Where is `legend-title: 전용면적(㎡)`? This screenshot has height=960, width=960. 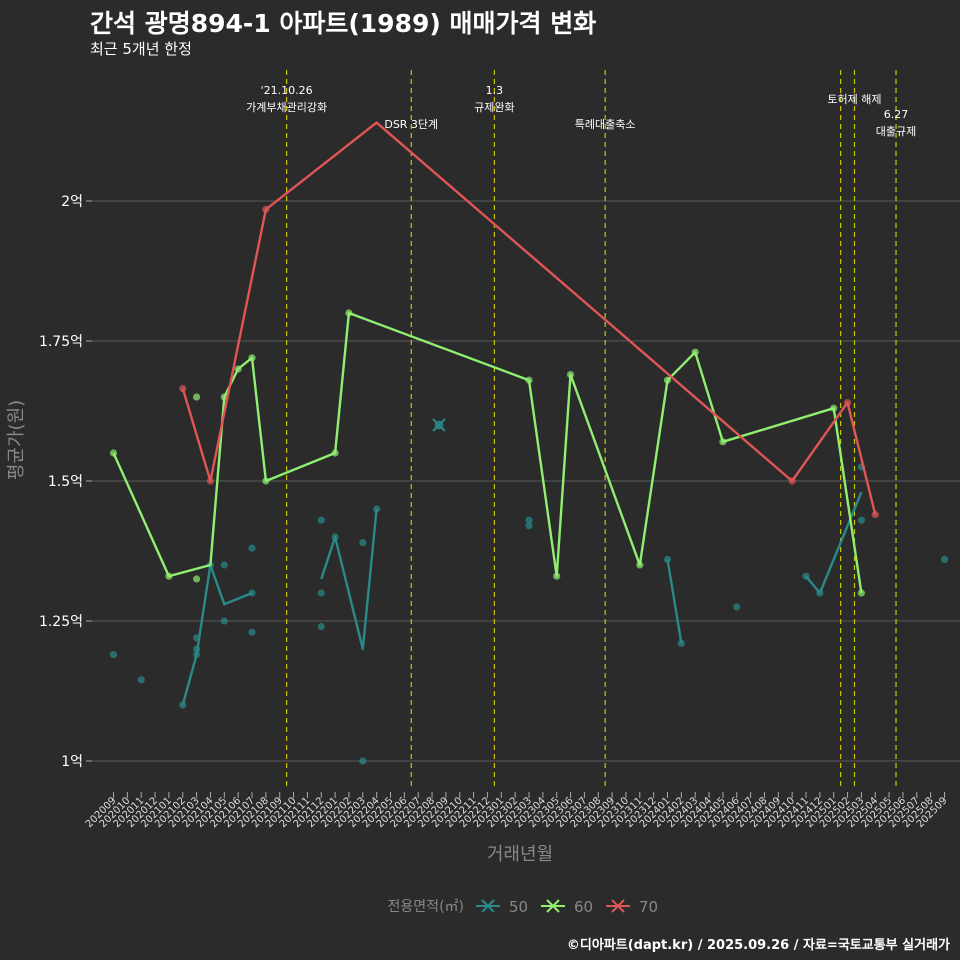
legend-title: 전용면적(㎡) is located at coordinates (426, 907).